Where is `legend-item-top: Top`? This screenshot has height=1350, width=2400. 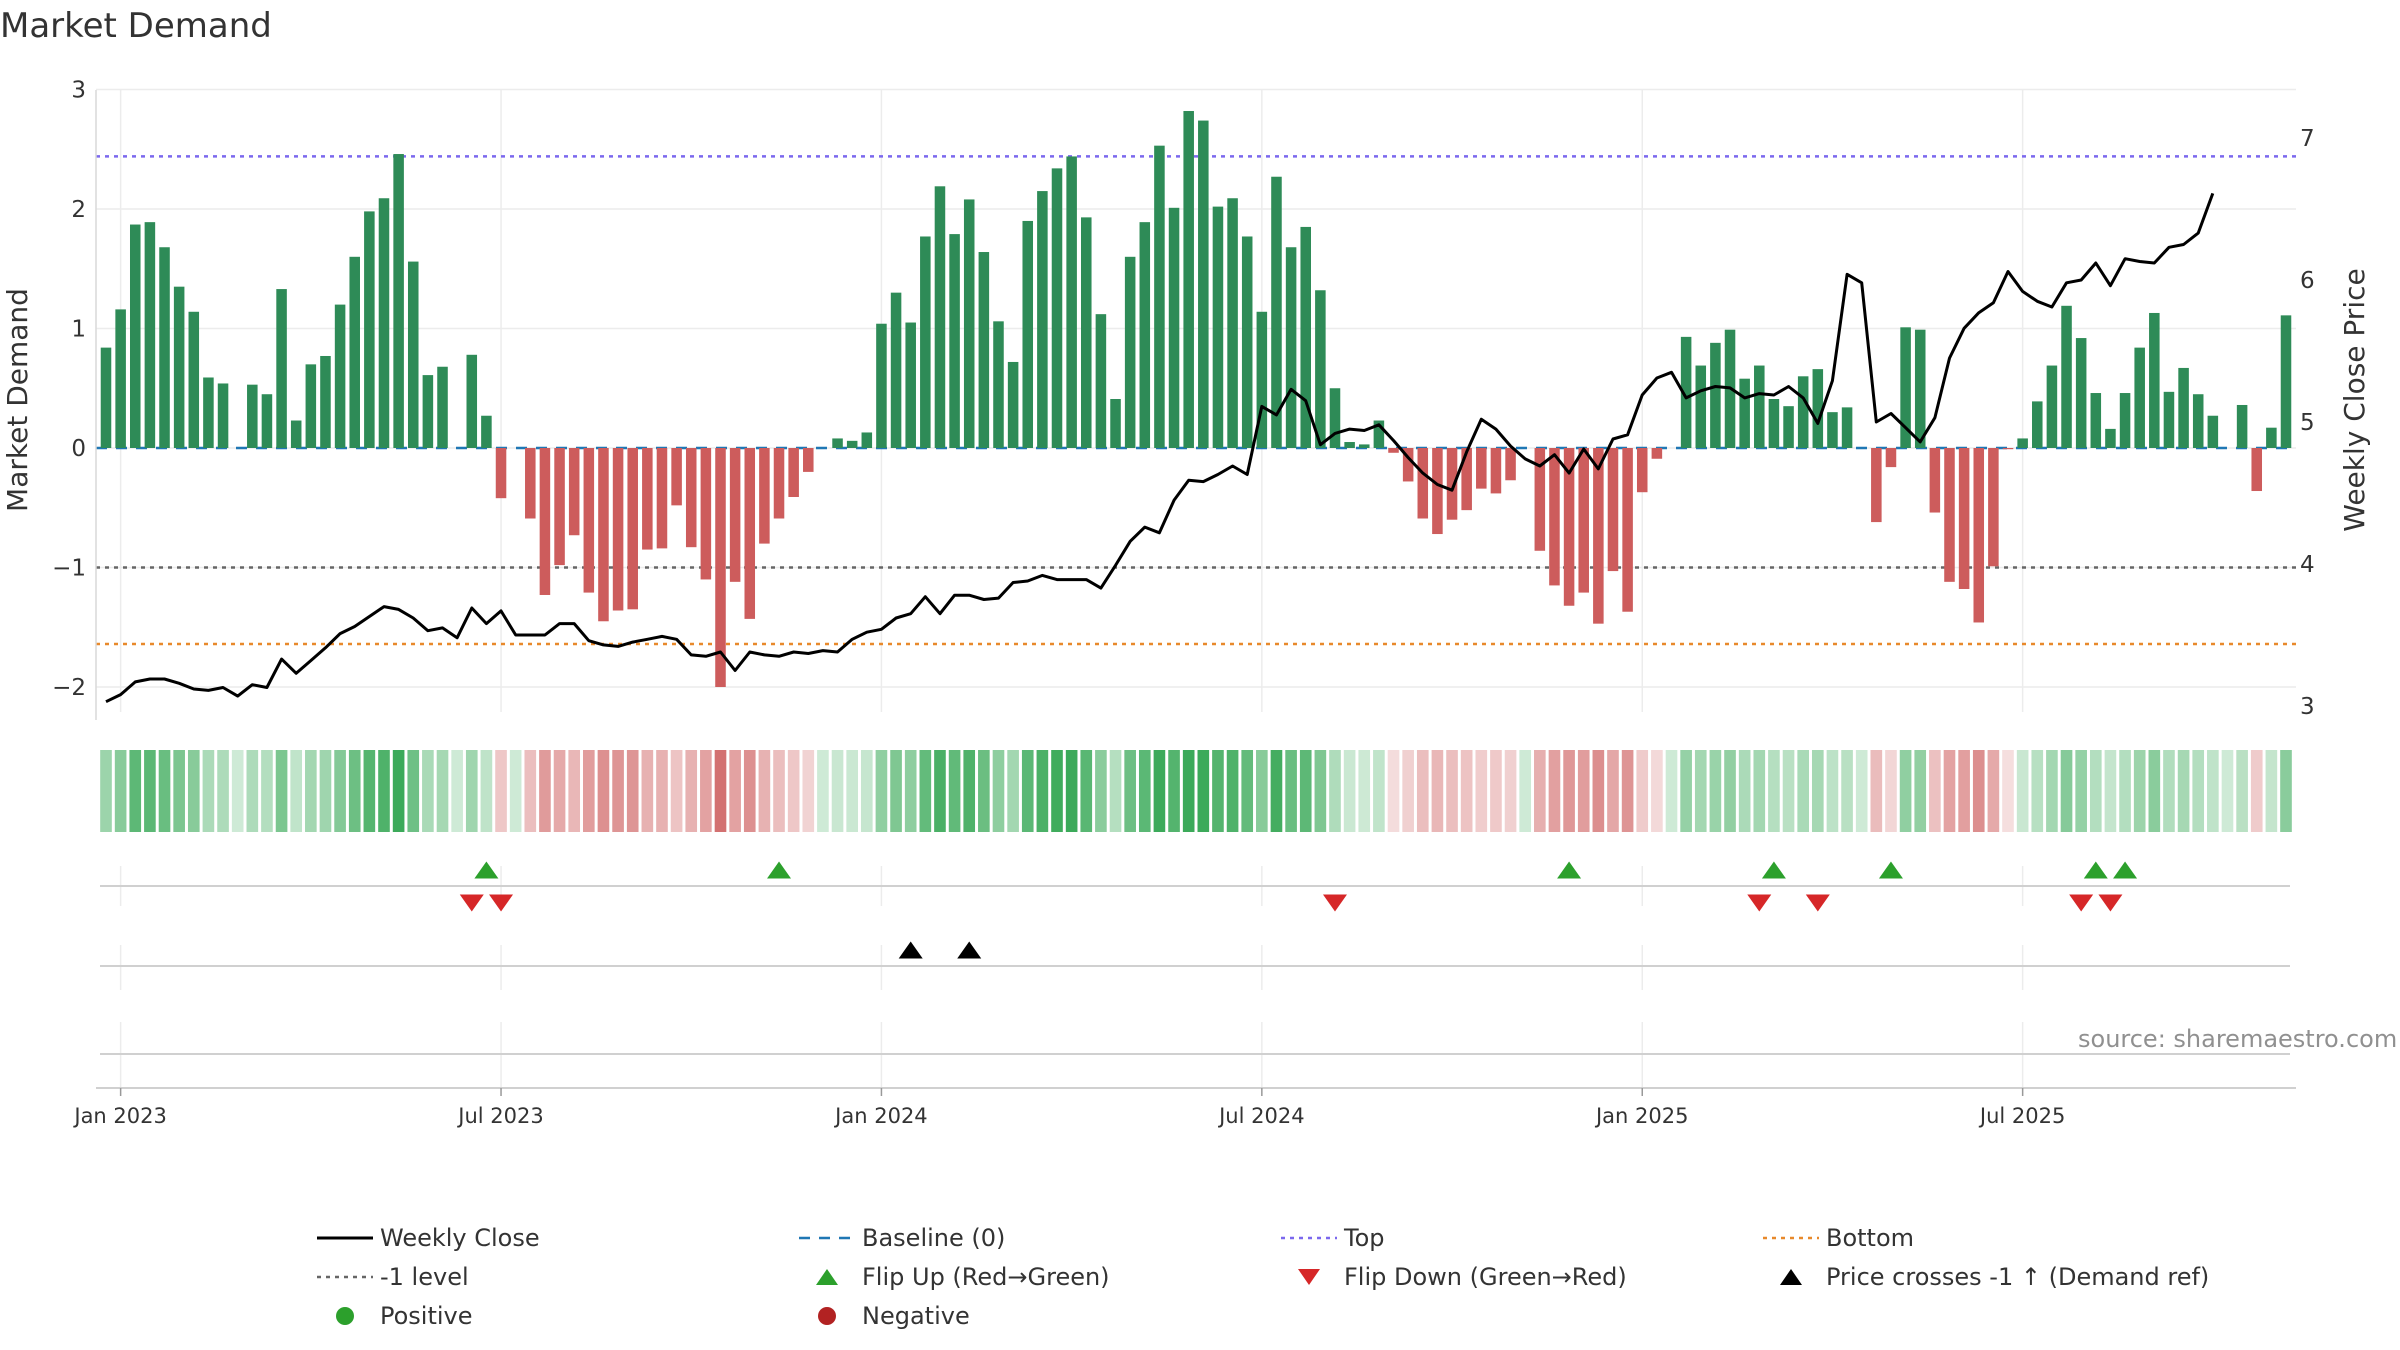
legend-item-top: Top is located at coordinates (1515, 1238).